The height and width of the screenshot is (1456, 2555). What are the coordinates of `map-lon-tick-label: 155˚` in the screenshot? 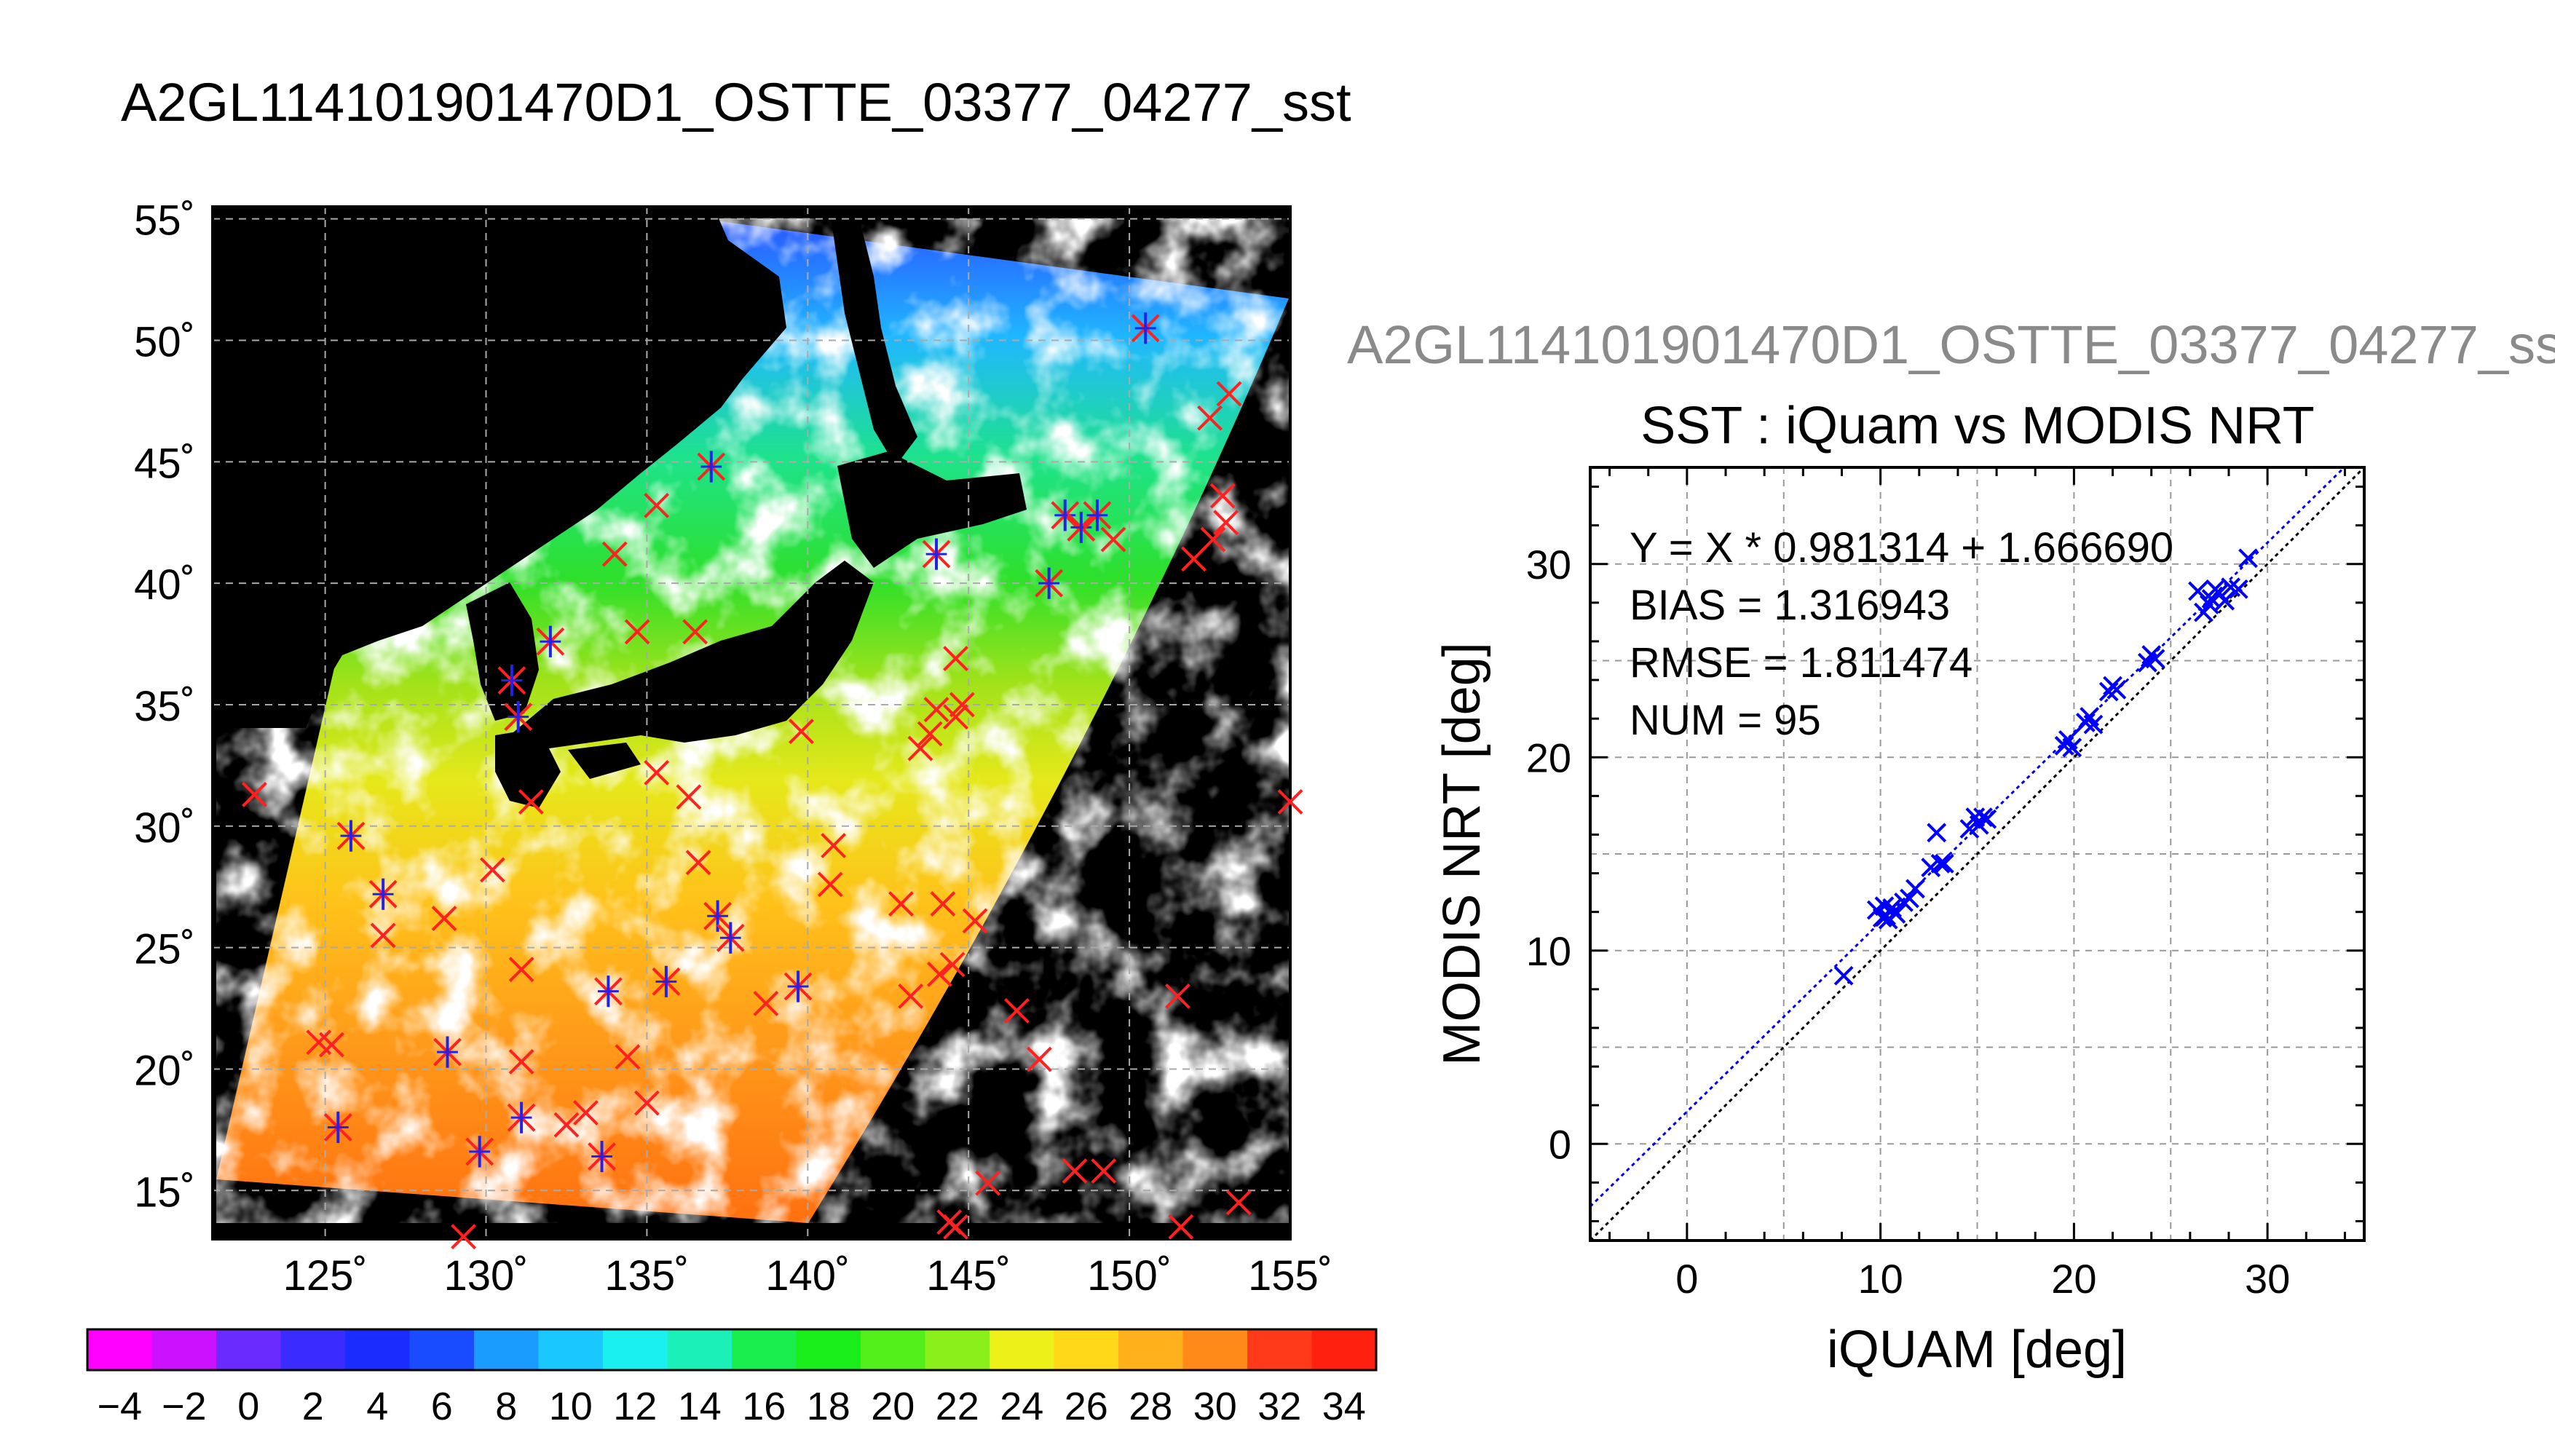 It's located at (1290, 1275).